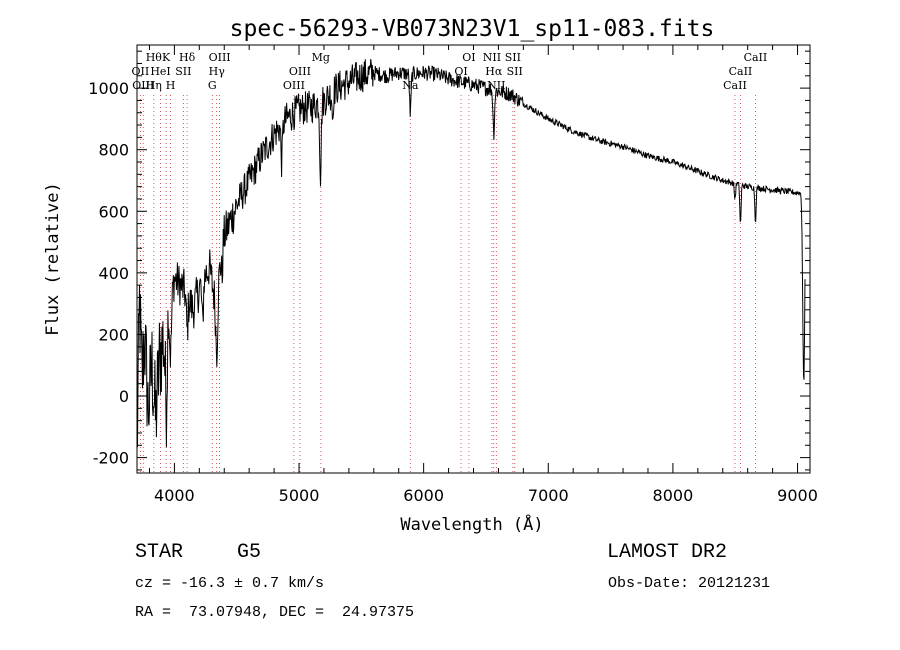  Describe the element at coordinates (299, 495) in the screenshot. I see `x-tick-label: 5000` at that location.